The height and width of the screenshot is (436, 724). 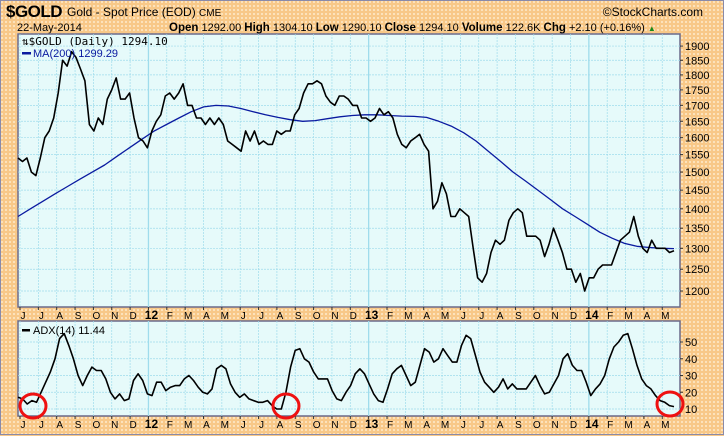 I want to click on open-label: Open, so click(x=184, y=28).